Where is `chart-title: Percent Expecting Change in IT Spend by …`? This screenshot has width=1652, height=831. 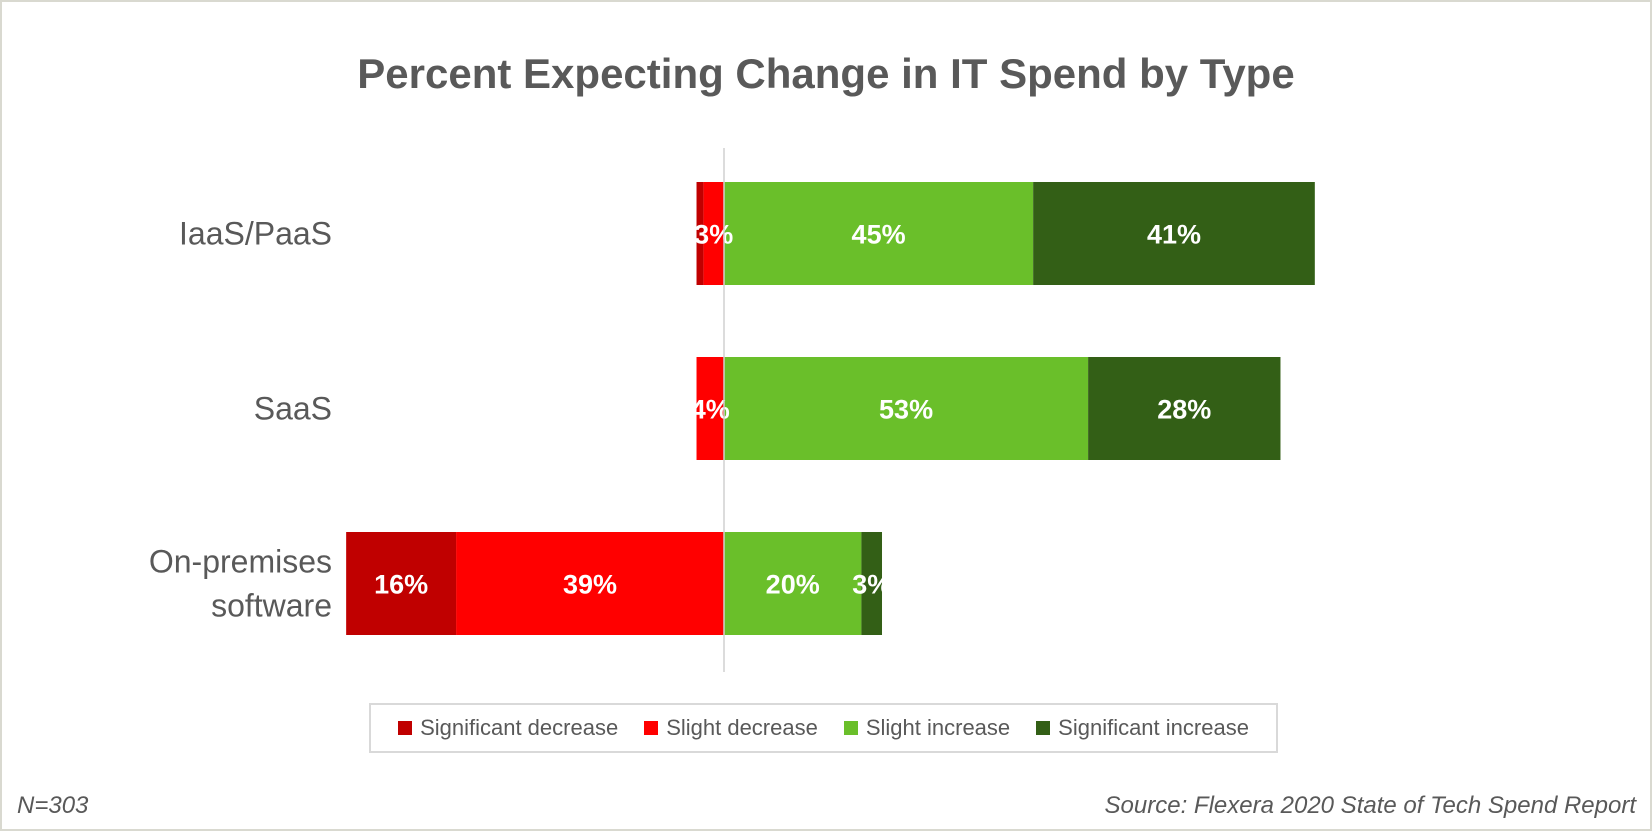 chart-title: Percent Expecting Change in IT Spend by … is located at coordinates (826, 73).